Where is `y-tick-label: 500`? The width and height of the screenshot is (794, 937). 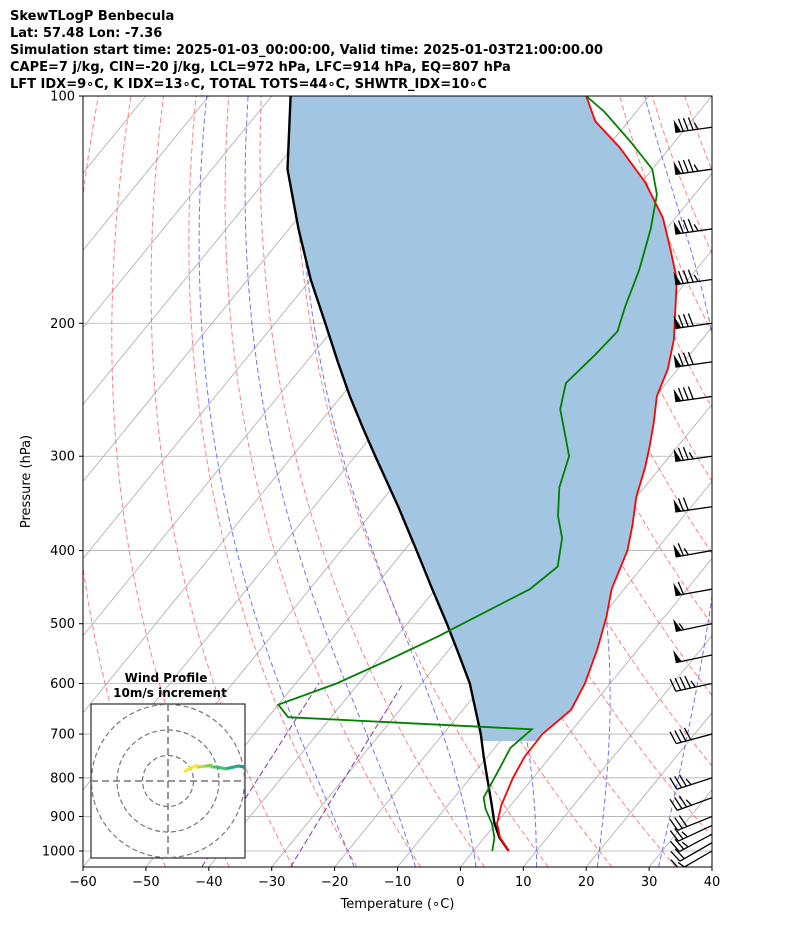
y-tick-label: 500 is located at coordinates (62, 624).